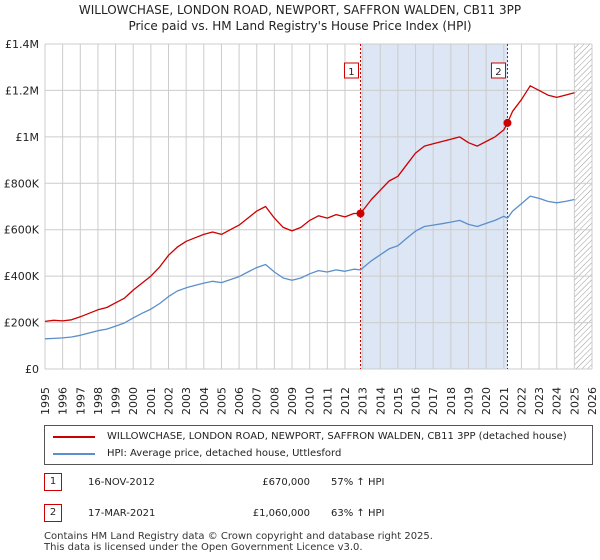  What do you see at coordinates (345, 401) in the screenshot?
I see `x-tick-label: 2012` at bounding box center [345, 401].